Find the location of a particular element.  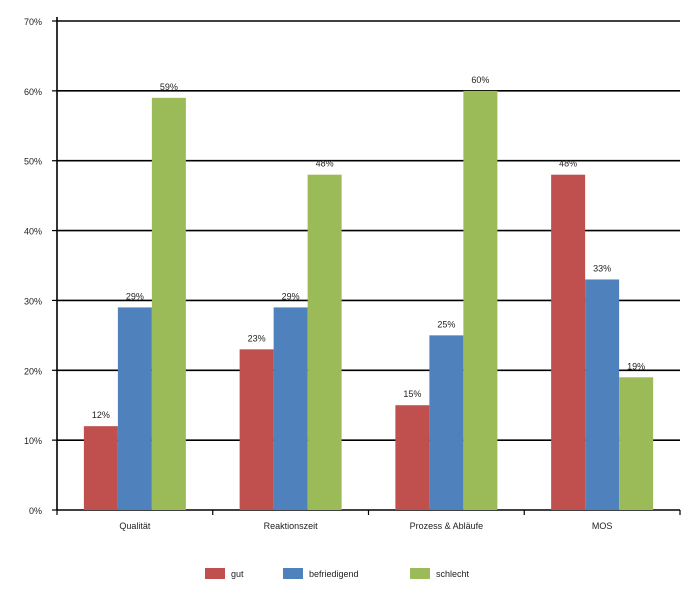

legend: gut befriedigend schlecht is located at coordinates (337, 573).